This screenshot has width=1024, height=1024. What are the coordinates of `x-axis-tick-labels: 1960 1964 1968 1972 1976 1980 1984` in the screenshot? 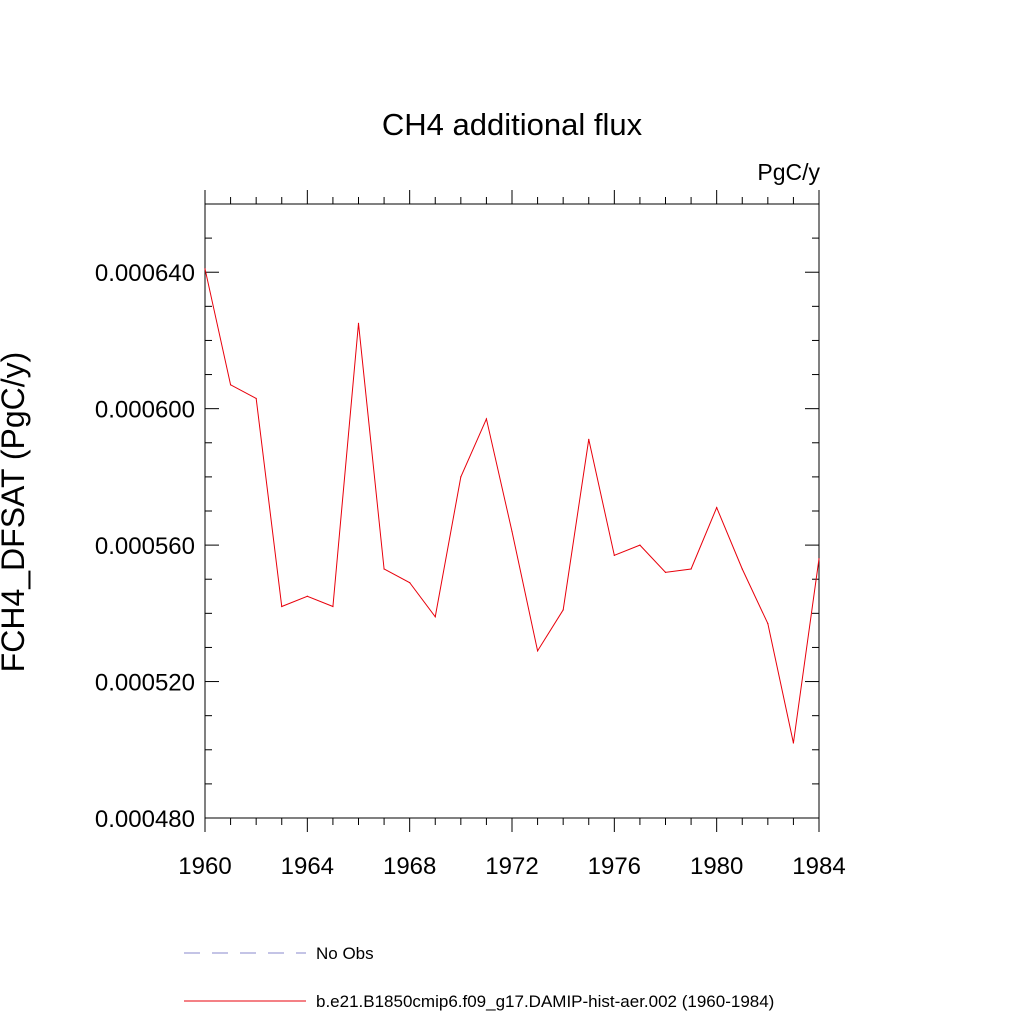 It's located at (511, 866).